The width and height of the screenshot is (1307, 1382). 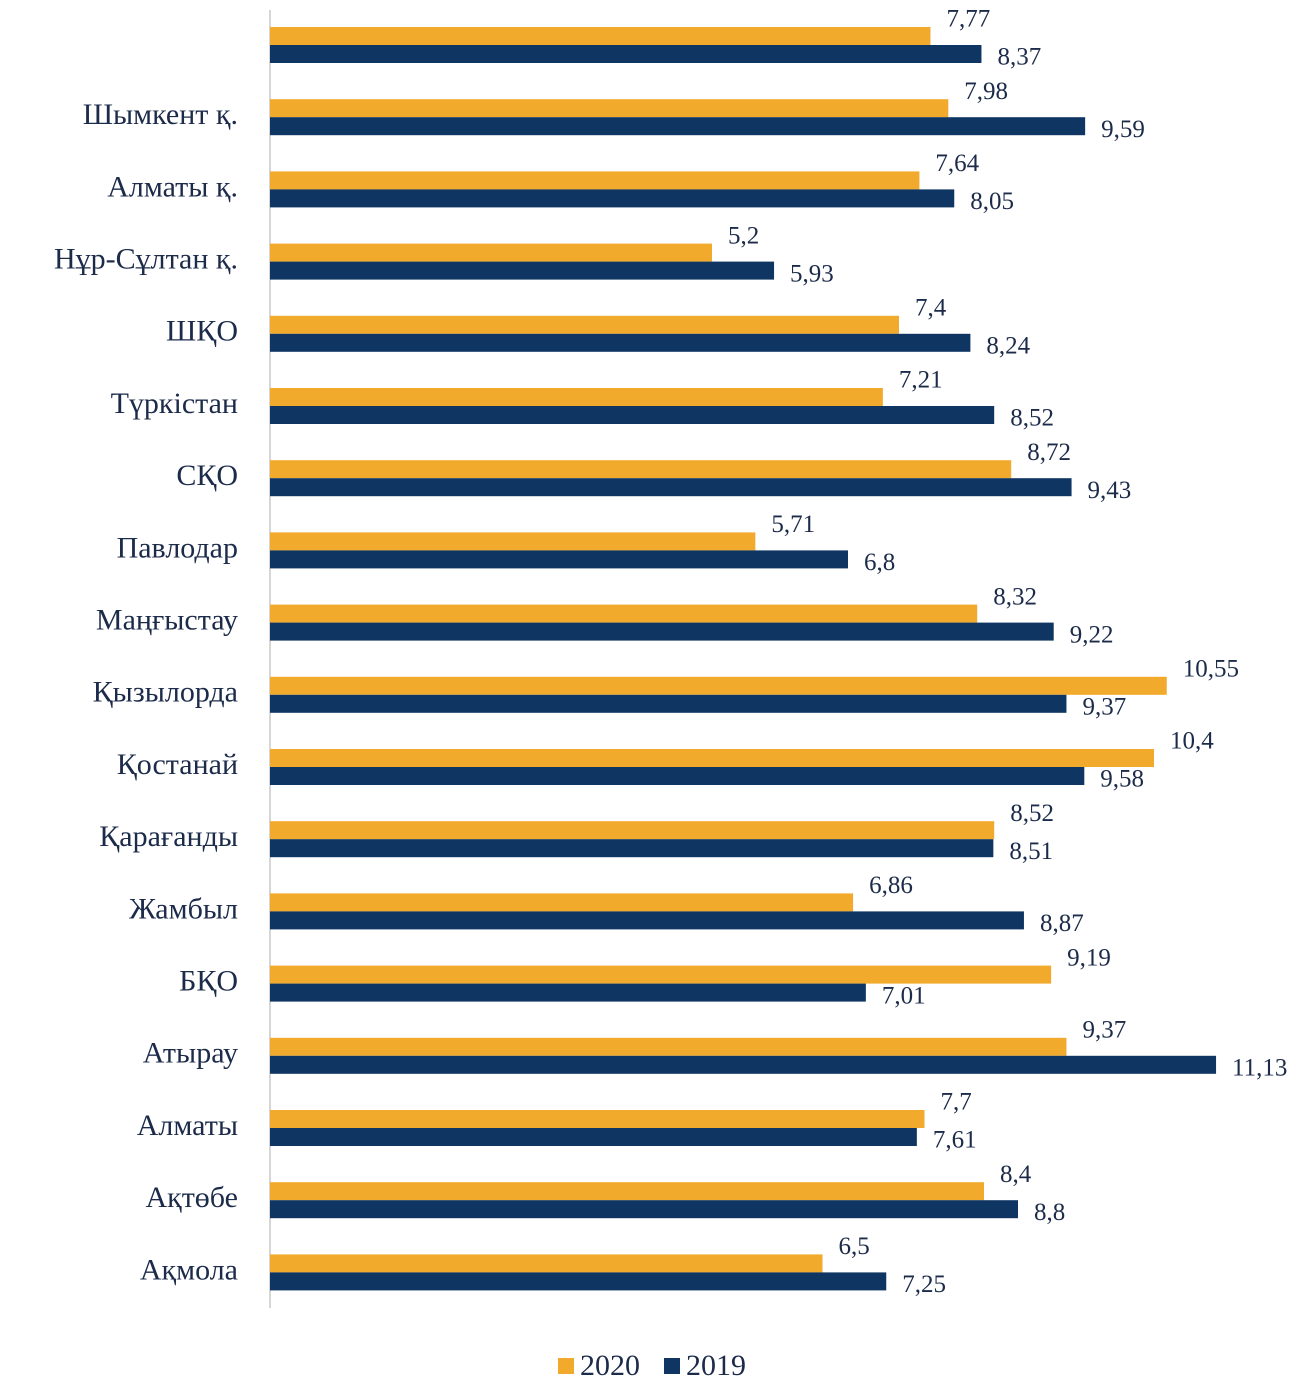 I want to click on category-label: Жамбыл, so click(x=183, y=908).